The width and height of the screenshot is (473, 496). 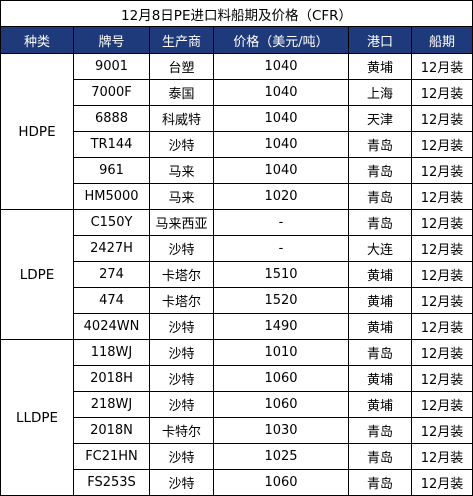 What do you see at coordinates (111, 196) in the screenshot?
I see `cell-grade: HM5000` at bounding box center [111, 196].